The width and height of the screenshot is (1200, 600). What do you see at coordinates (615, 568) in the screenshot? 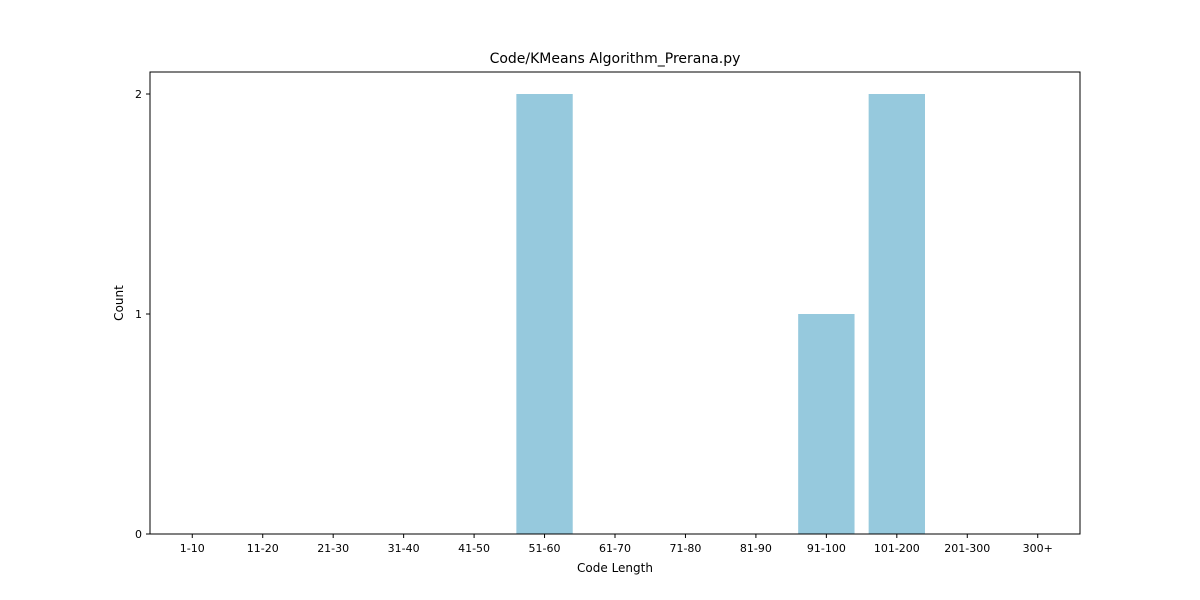
I see `x-axis-title: Code Length` at bounding box center [615, 568].